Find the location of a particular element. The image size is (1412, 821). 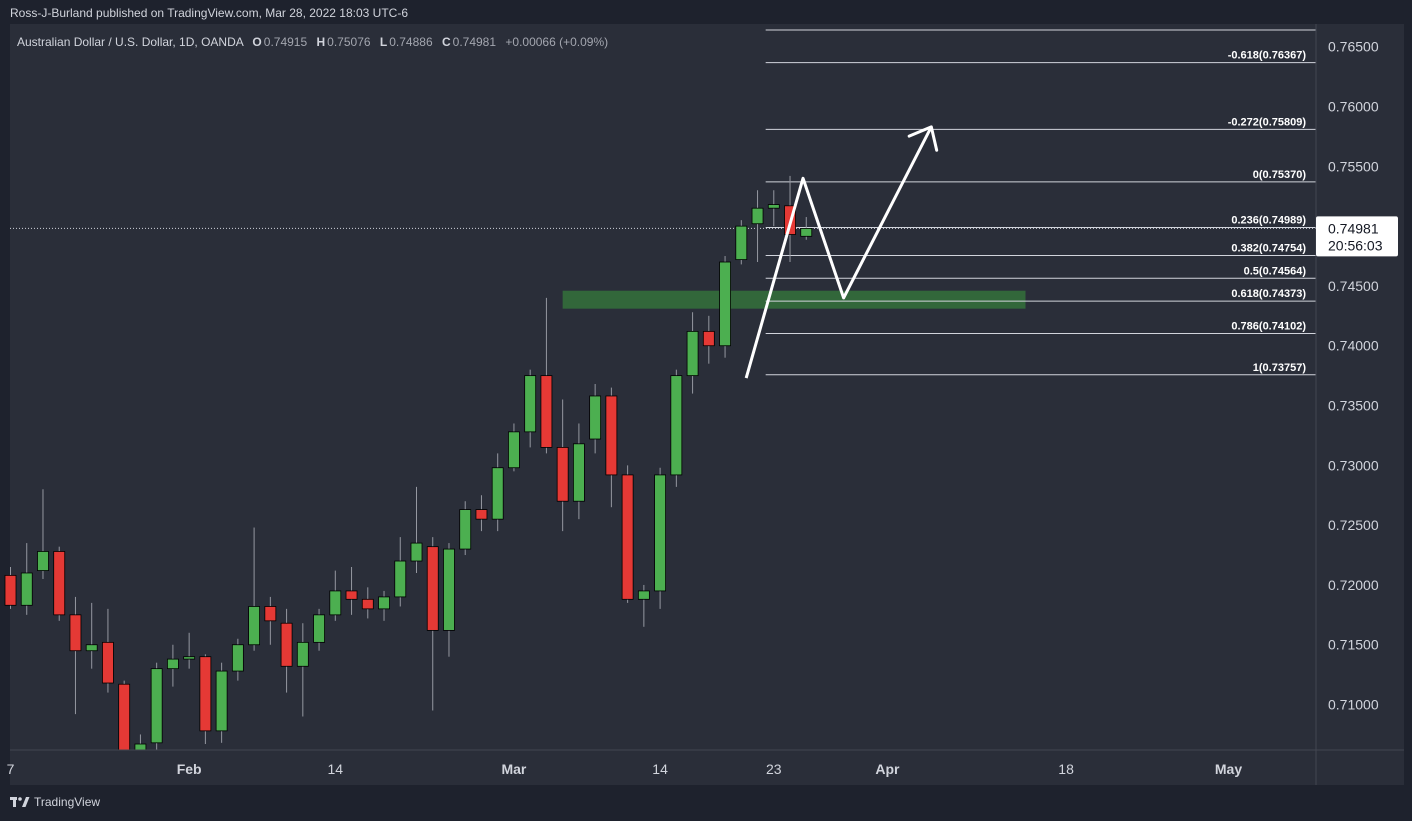

price-tick-label: 0.73000 is located at coordinates (1353, 465).